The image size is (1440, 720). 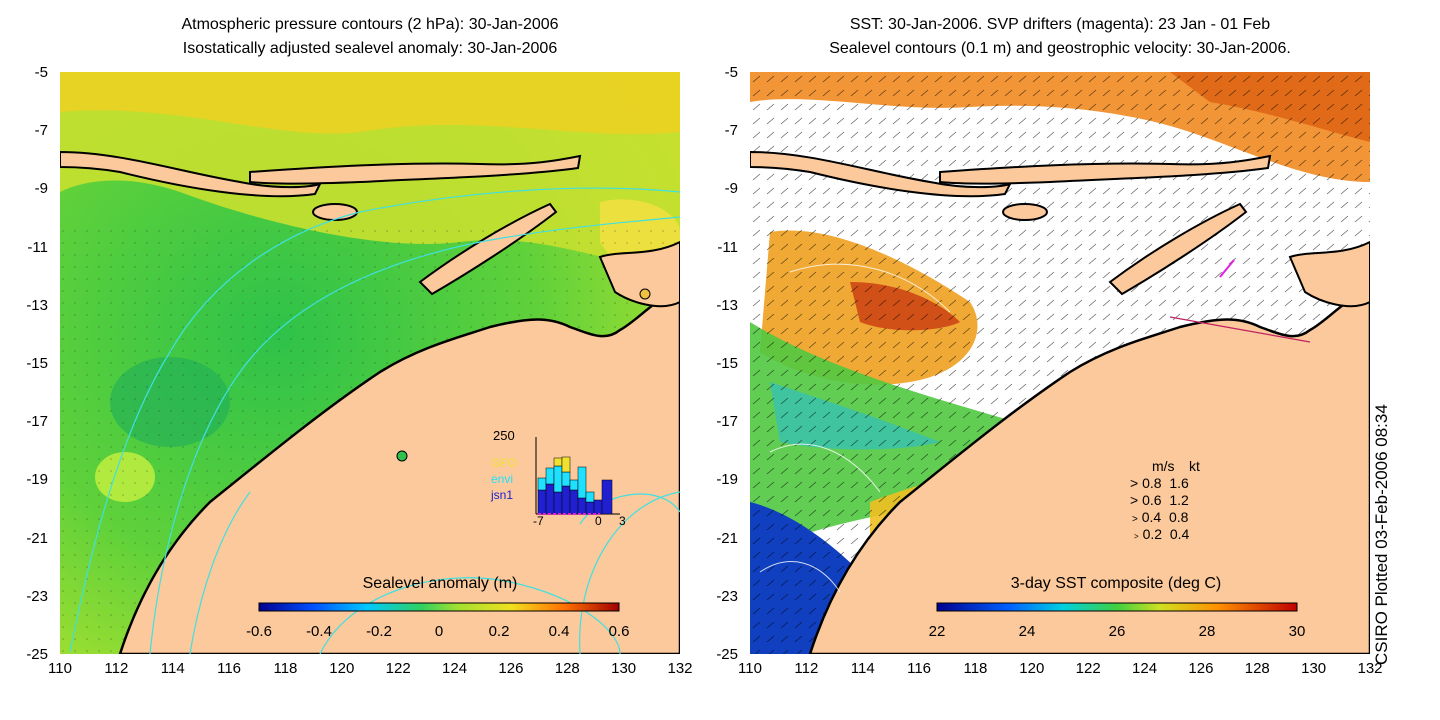 I want to click on drifter-track, so click(x=1227, y=268).